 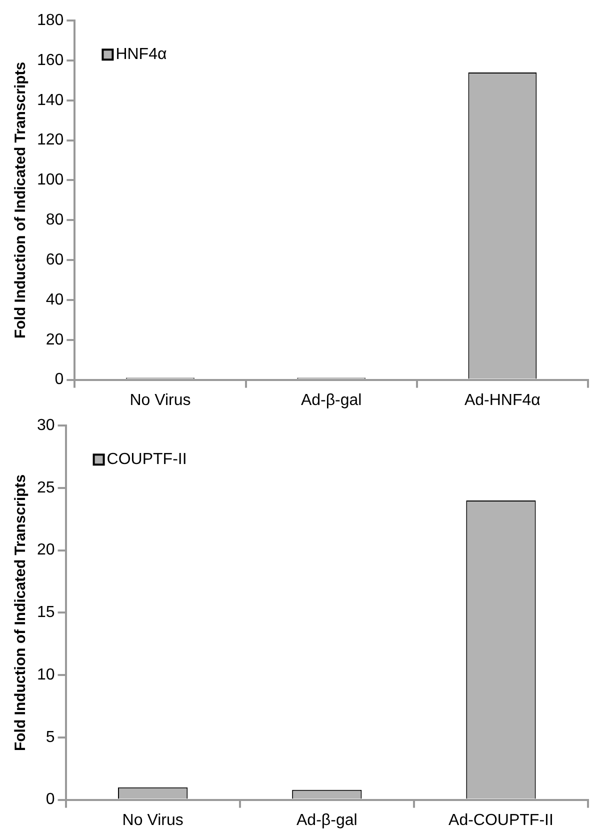 What do you see at coordinates (50, 140) in the screenshot?
I see `y-tick-label: 120` at bounding box center [50, 140].